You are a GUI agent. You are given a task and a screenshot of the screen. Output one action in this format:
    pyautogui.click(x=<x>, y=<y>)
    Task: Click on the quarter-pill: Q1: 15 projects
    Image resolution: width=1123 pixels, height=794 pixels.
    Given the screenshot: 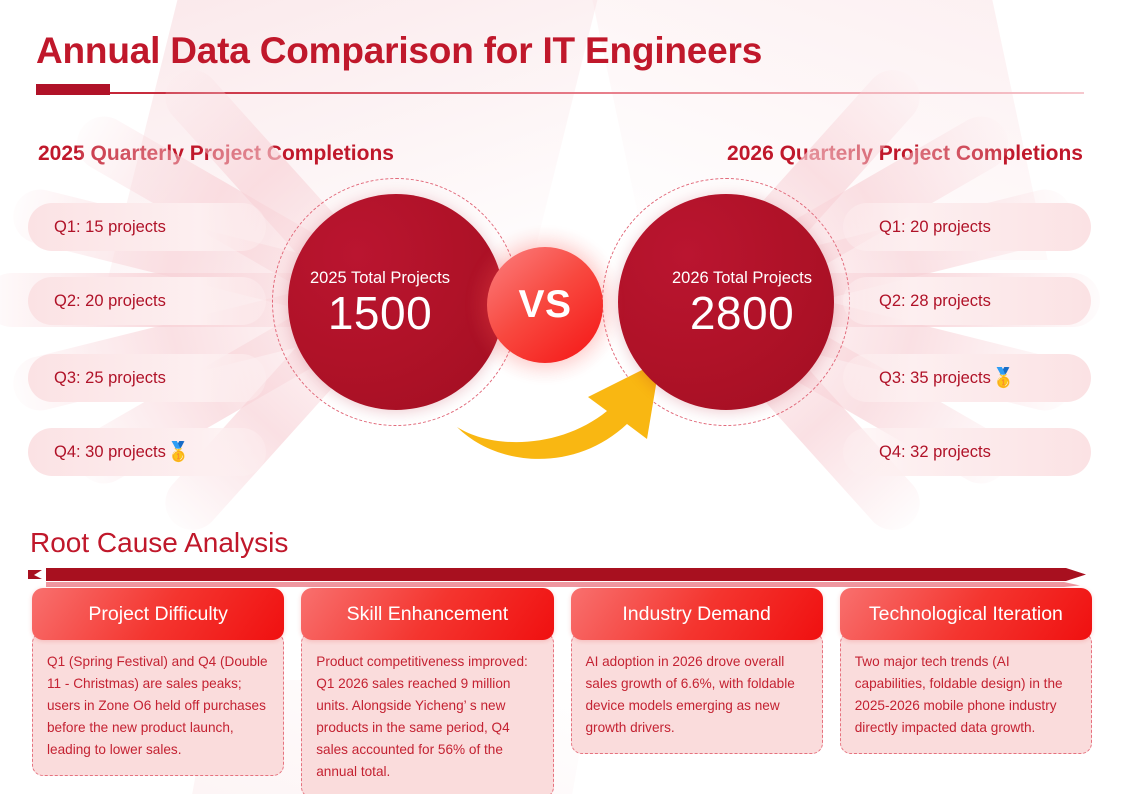 What is the action you would take?
    pyautogui.click(x=147, y=227)
    